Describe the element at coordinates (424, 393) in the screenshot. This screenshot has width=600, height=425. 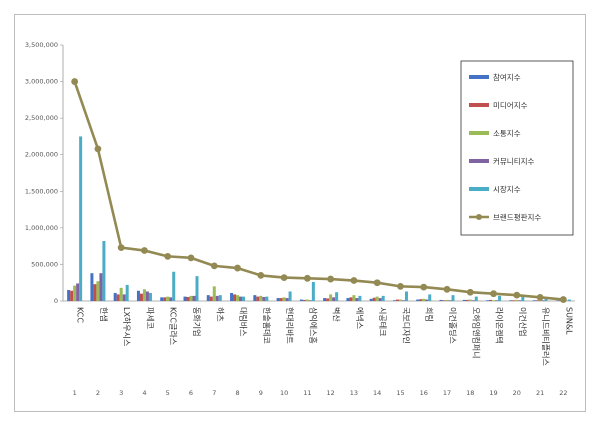
I see `rank-label: 16` at that location.